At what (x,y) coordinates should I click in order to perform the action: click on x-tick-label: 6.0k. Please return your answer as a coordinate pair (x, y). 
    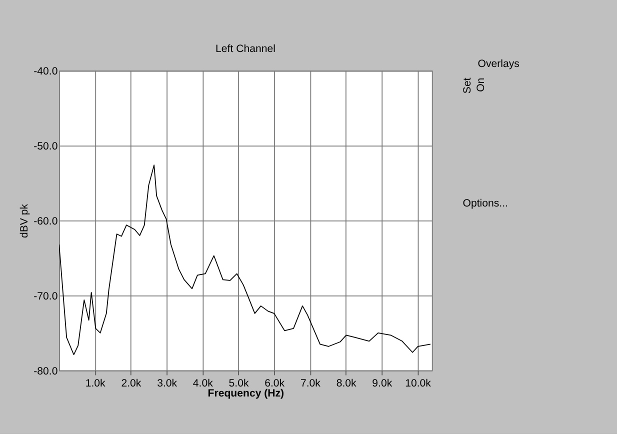
    Looking at the image, I should click on (275, 384).